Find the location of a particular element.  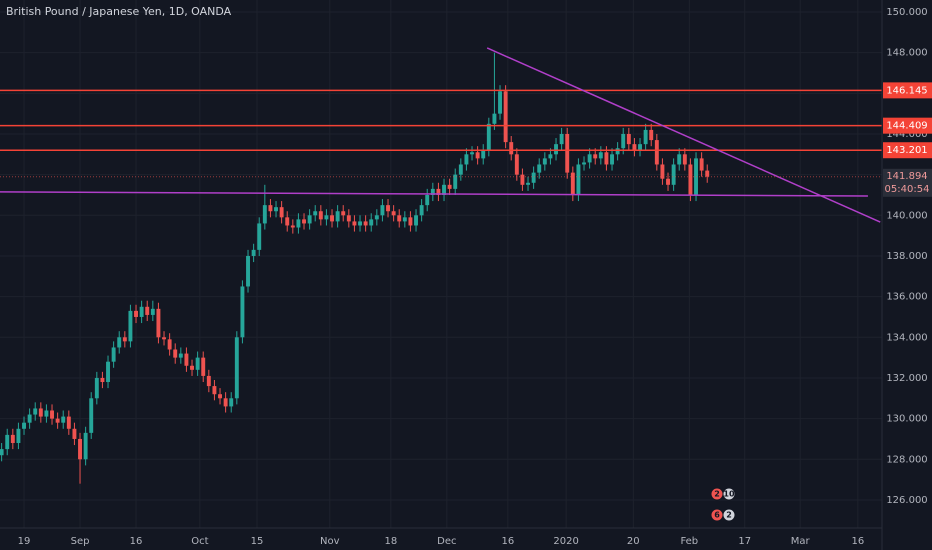

x-tick-label: Oct is located at coordinates (199, 541).